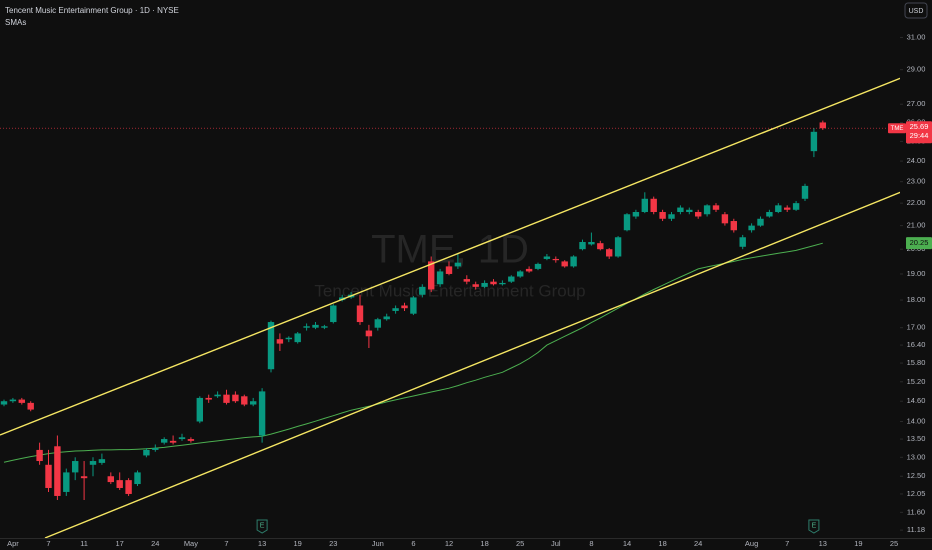 This screenshot has width=932, height=550. Describe the element at coordinates (449, 543) in the screenshot. I see `x-tick-label: 12` at that location.